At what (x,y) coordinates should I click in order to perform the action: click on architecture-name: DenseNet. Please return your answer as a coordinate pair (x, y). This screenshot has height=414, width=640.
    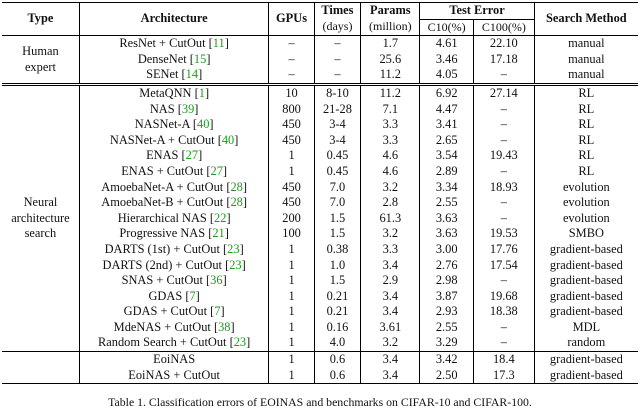
    Looking at the image, I should click on (162, 58).